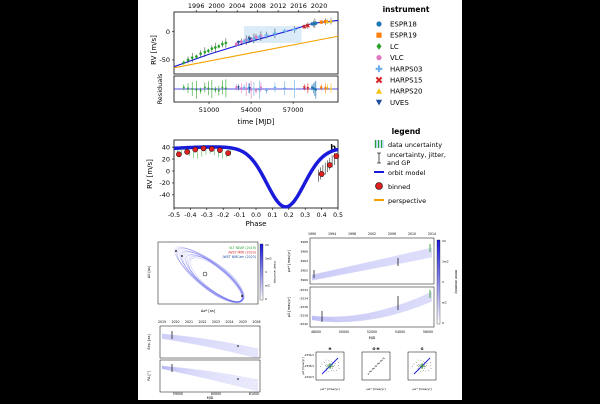 The width and height of the screenshot is (600, 404). I want to click on pm-colorbar-tick: 0, so click(443, 323).